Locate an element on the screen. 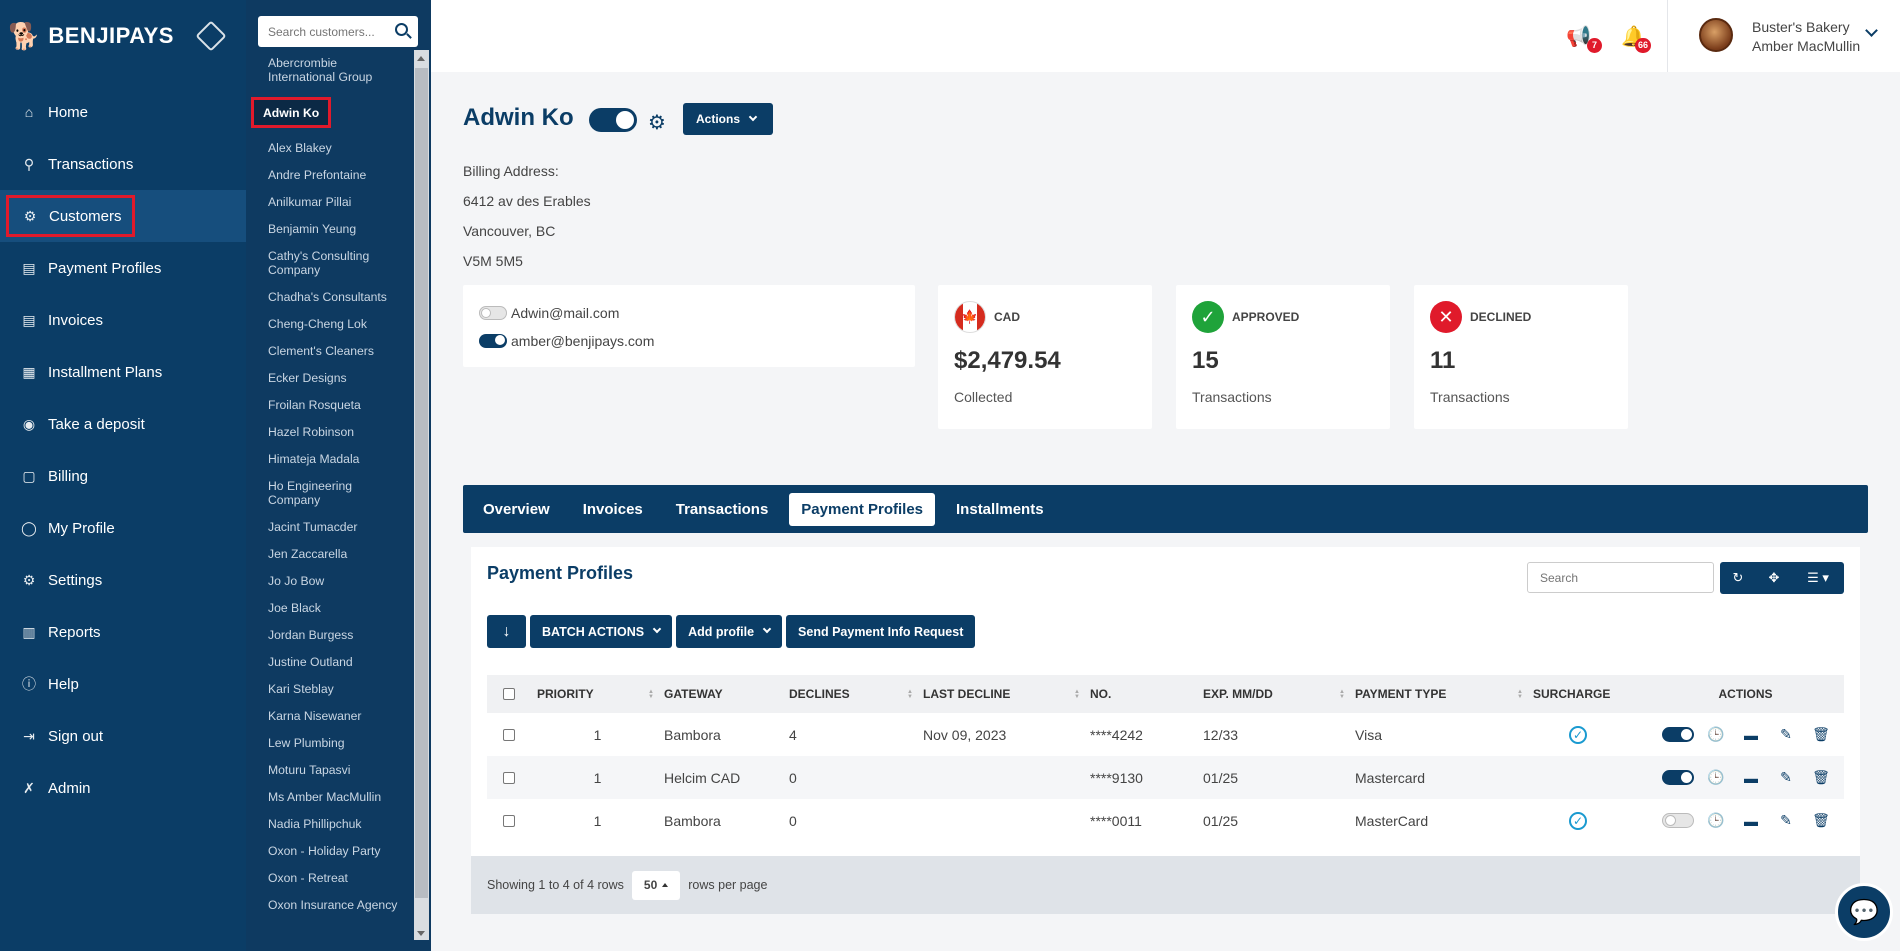 This screenshot has height=951, width=1900. logo: 🐕 BENJIPAYS is located at coordinates (123, 36).